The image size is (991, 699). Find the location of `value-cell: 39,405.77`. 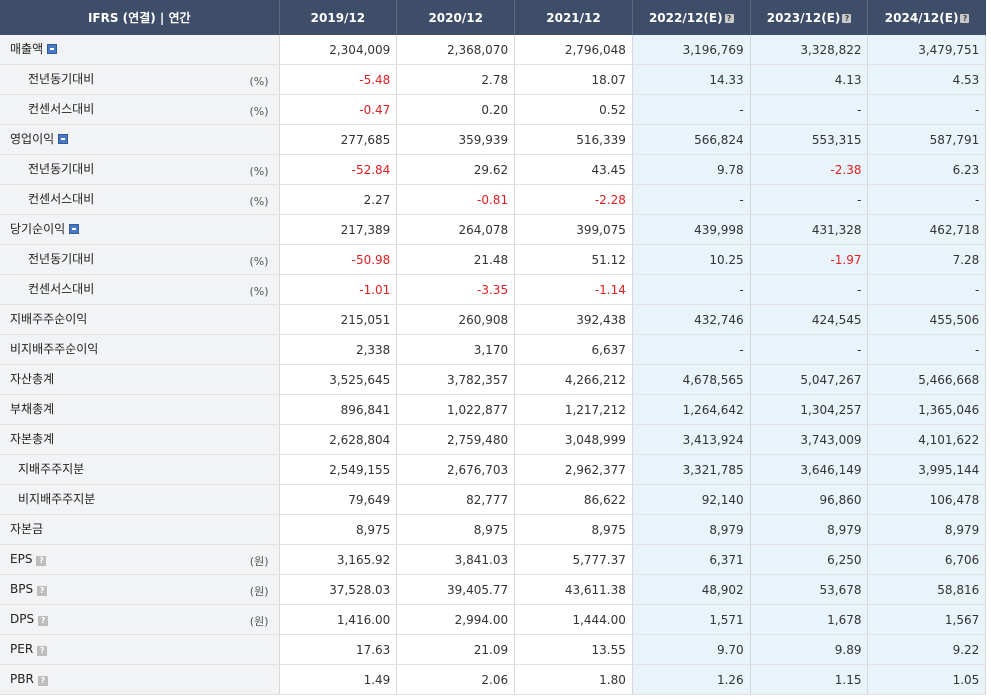

value-cell: 39,405.77 is located at coordinates (456, 589).